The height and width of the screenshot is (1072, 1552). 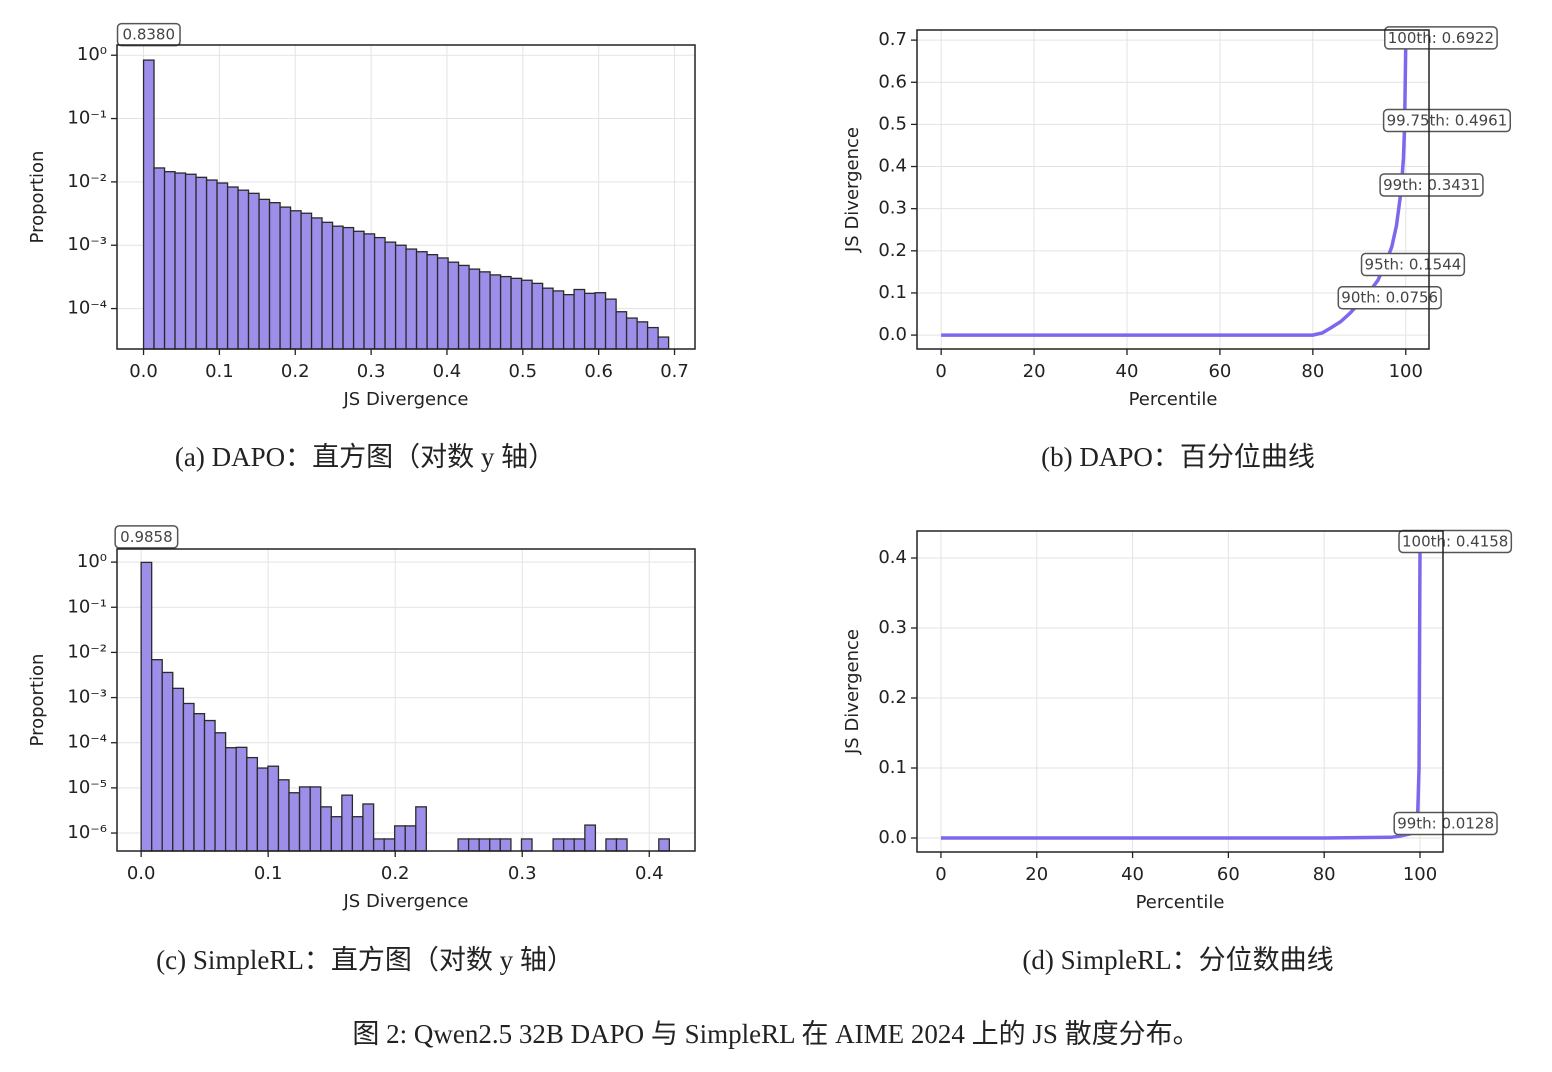 What do you see at coordinates (87, 742) in the screenshot?
I see `y-tick-label: 10⁻⁴` at bounding box center [87, 742].